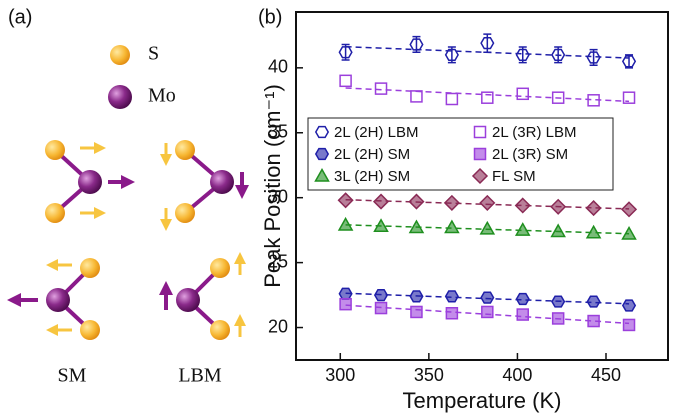  Describe the element at coordinates (340, 375) in the screenshot. I see `x-tick-label: 300` at that location.